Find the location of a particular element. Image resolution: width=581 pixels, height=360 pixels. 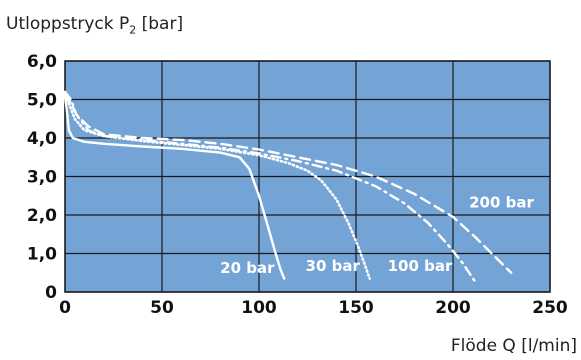

series-label-2: 100 bar is located at coordinates (420, 266).